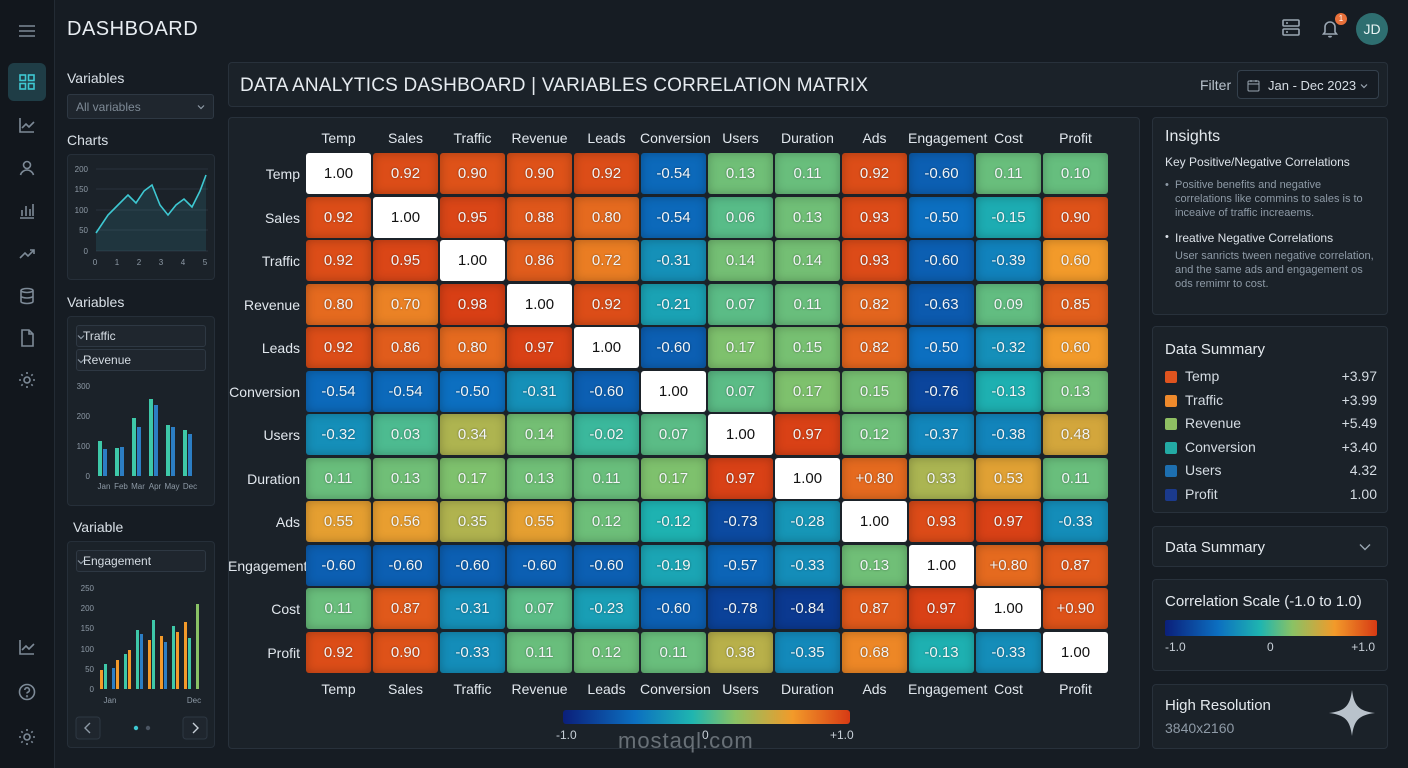  What do you see at coordinates (472, 304) in the screenshot?
I see `heatmap-cell: 0.98` at bounding box center [472, 304].